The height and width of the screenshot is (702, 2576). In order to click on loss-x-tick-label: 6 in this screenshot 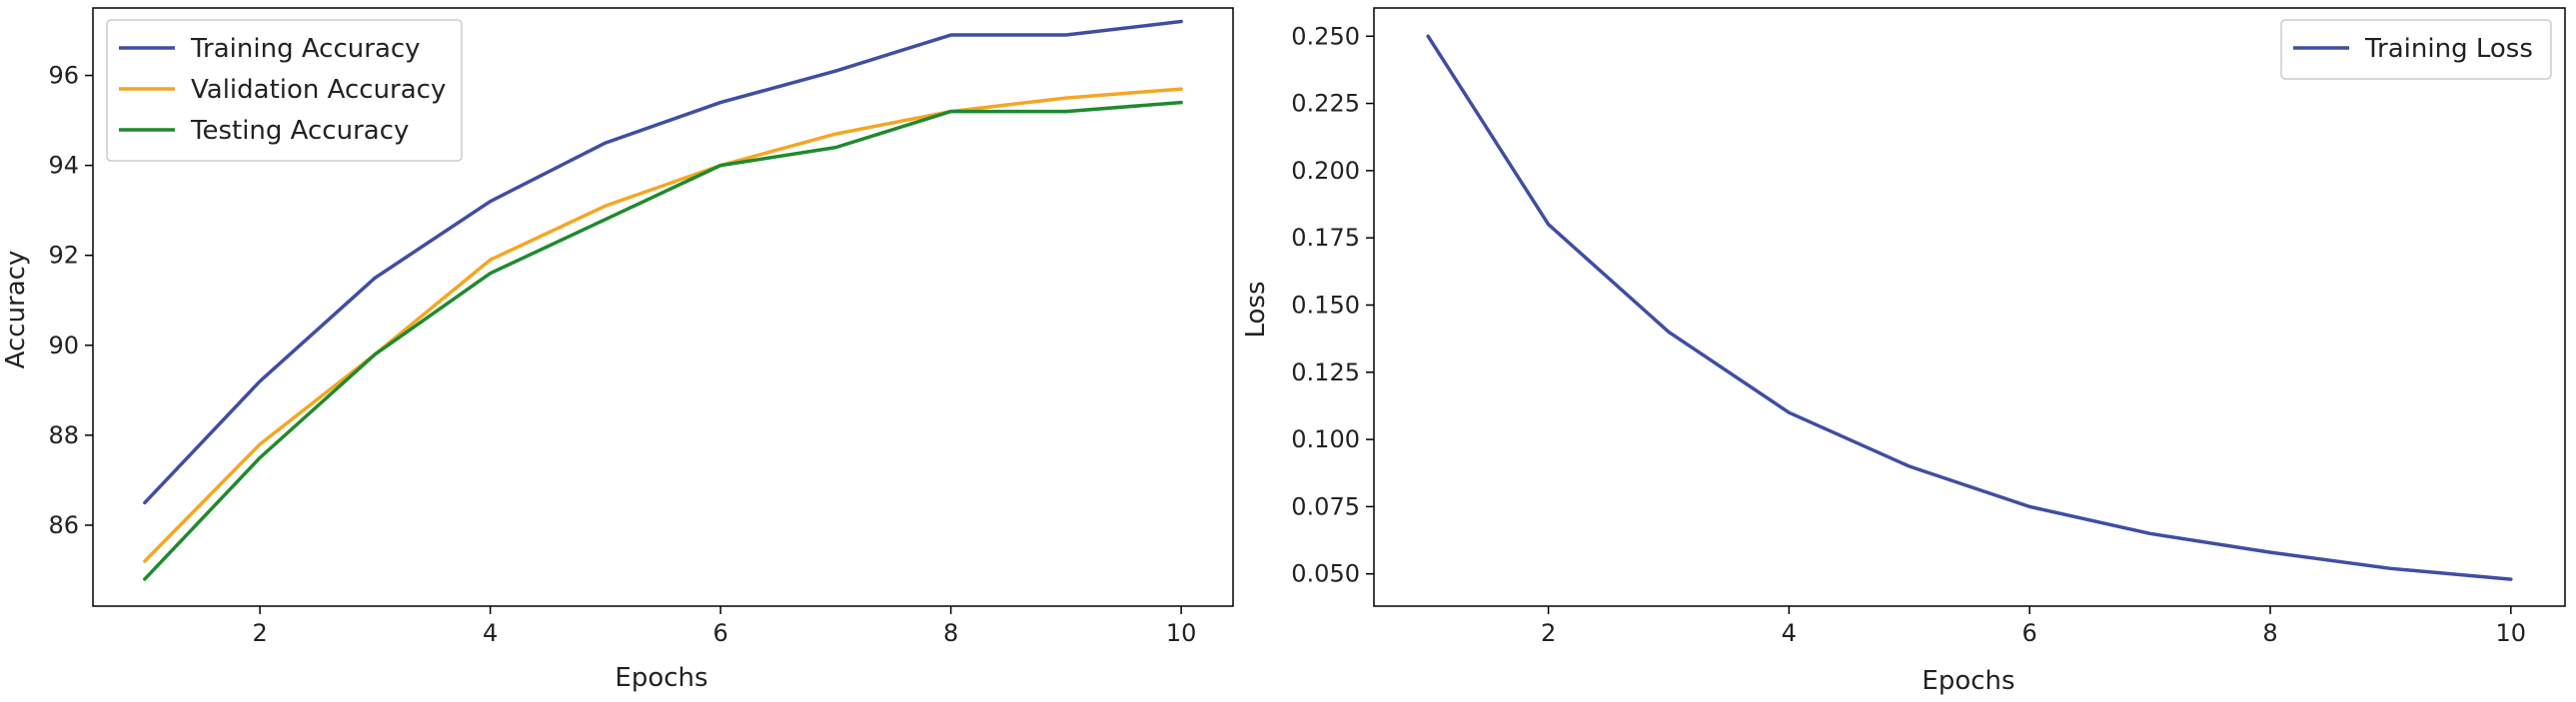, I will do `click(2029, 633)`.